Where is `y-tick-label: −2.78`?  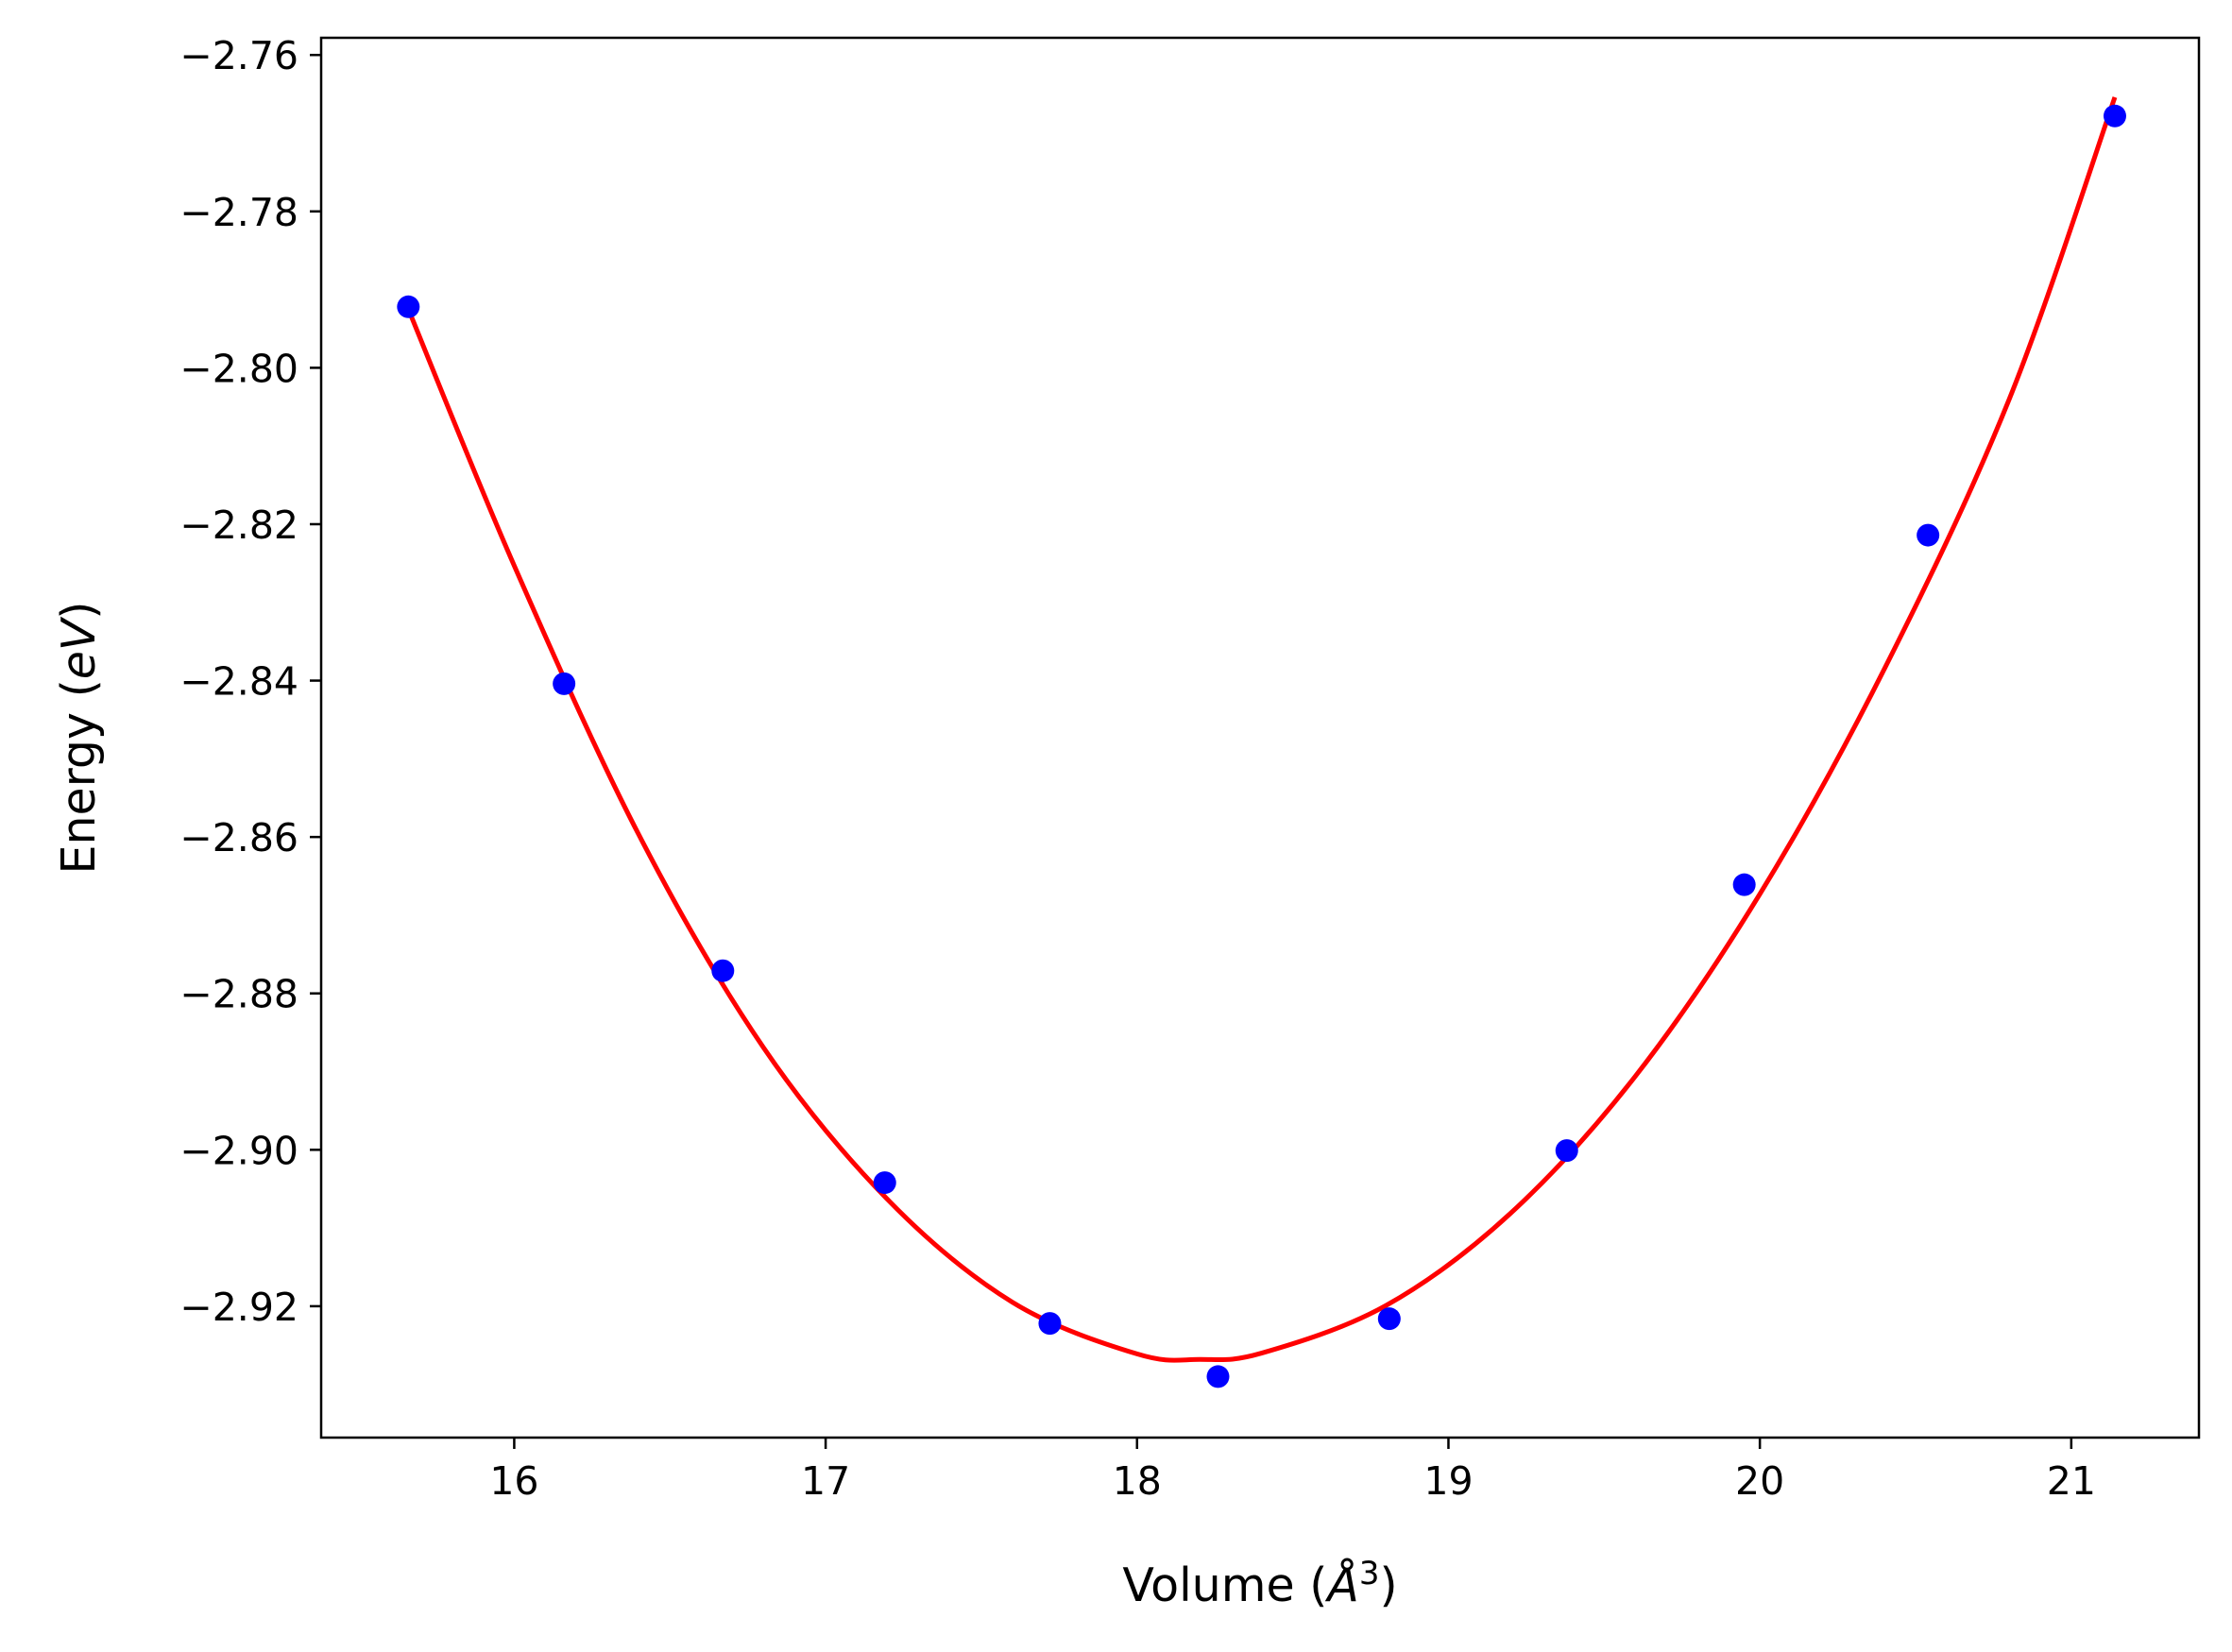 y-tick-label: −2.78 is located at coordinates (239, 212).